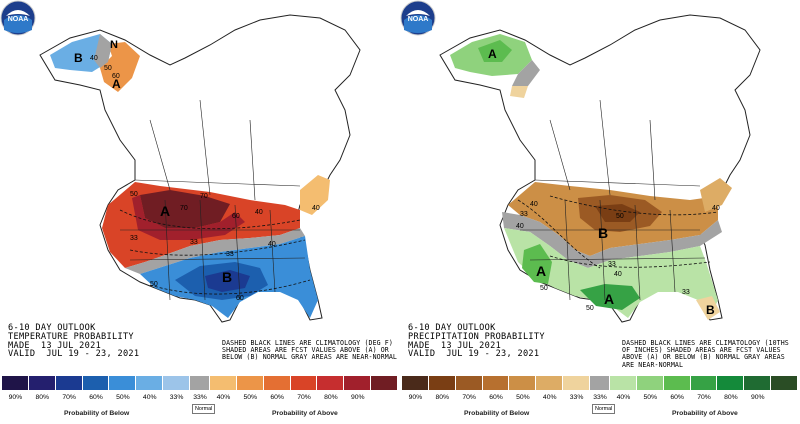  What do you see at coordinates (650, 397) in the screenshot?
I see `precip-legend-tick-above-1: 50%` at bounding box center [650, 397].